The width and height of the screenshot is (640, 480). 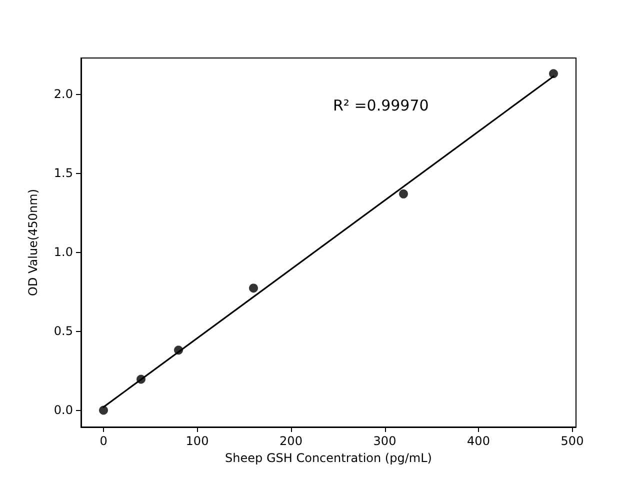 What do you see at coordinates (63, 410) in the screenshot?
I see `y-tick-label: 0.0` at bounding box center [63, 410].